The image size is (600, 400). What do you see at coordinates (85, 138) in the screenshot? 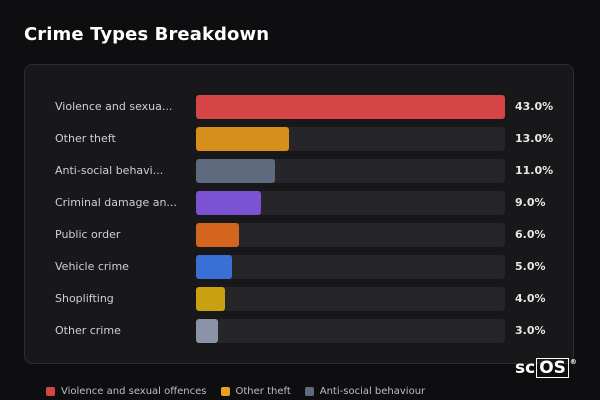
I see `bar-label: Other theft` at bounding box center [85, 138].